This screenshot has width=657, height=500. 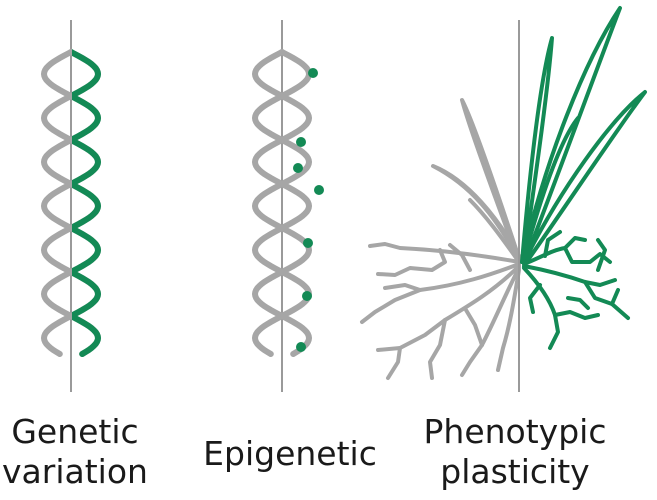 I want to click on label-phenotypic-plasticity: Phenotypic plasticity, so click(x=515, y=452).